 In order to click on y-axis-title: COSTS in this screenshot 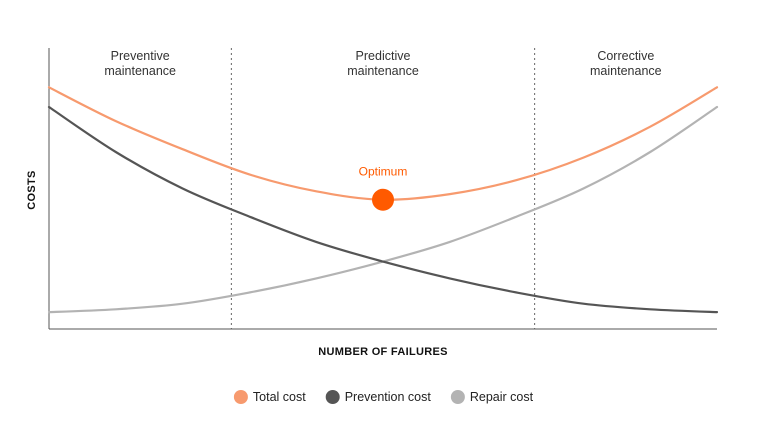, I will do `click(32, 189)`.